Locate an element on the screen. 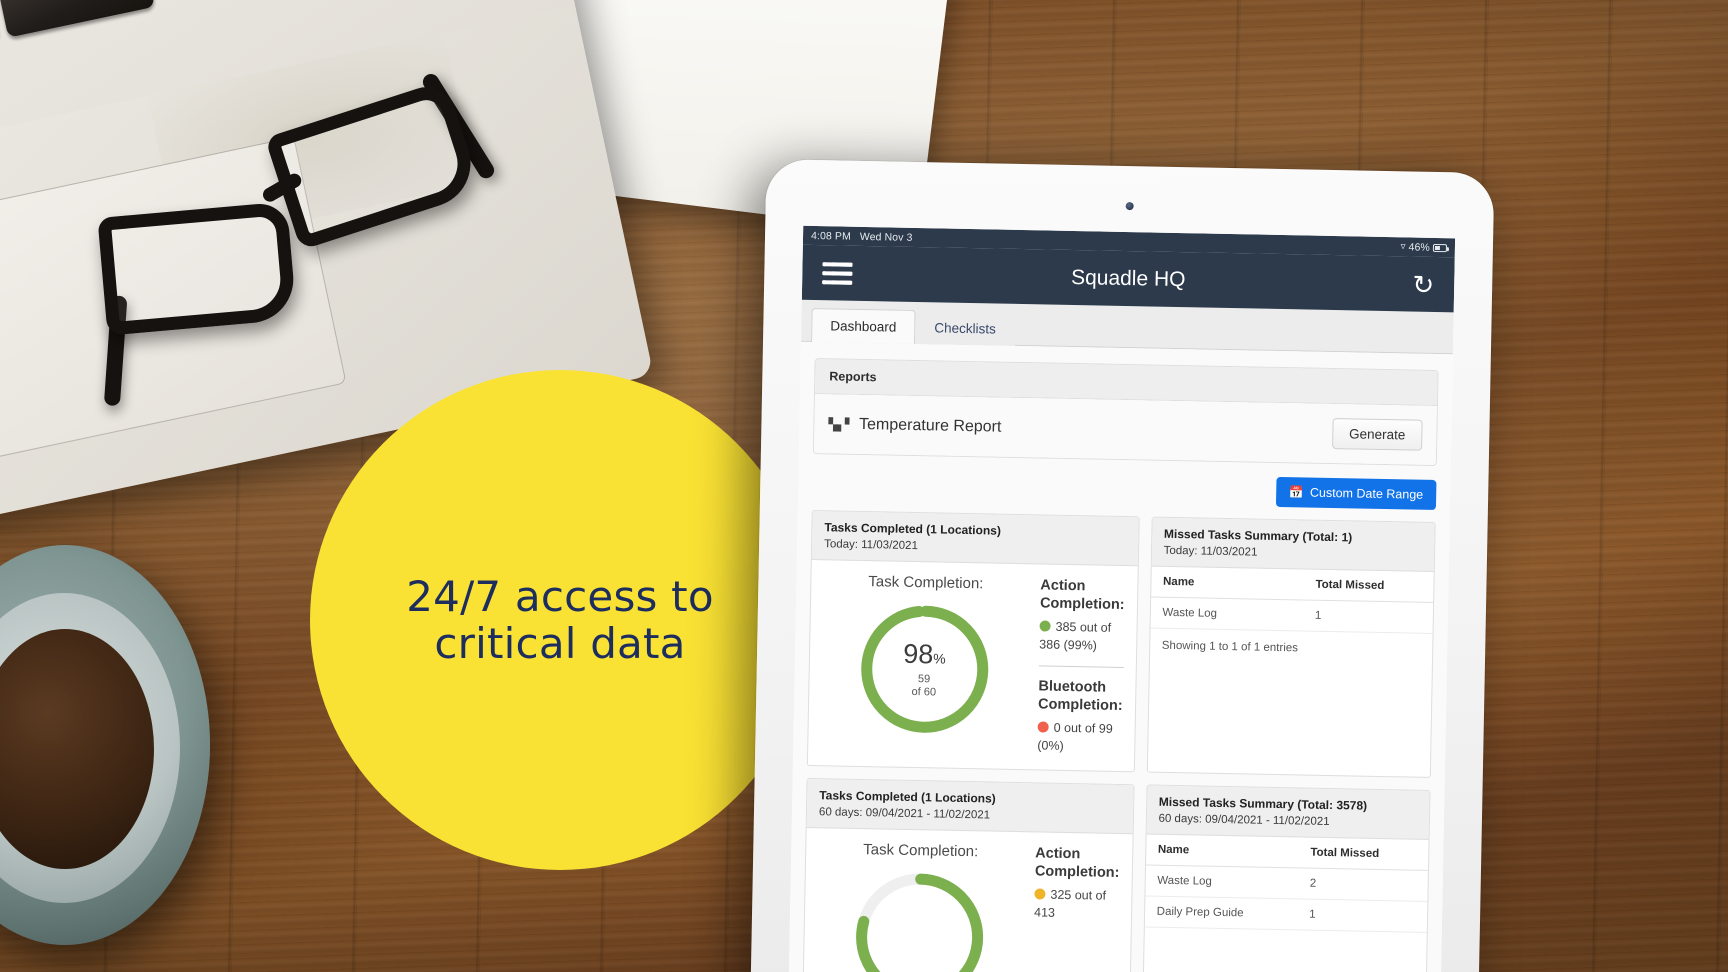 Image resolution: width=1728 pixels, height=972 pixels. promo-badge: 24/7 access to critical data is located at coordinates (560, 620).